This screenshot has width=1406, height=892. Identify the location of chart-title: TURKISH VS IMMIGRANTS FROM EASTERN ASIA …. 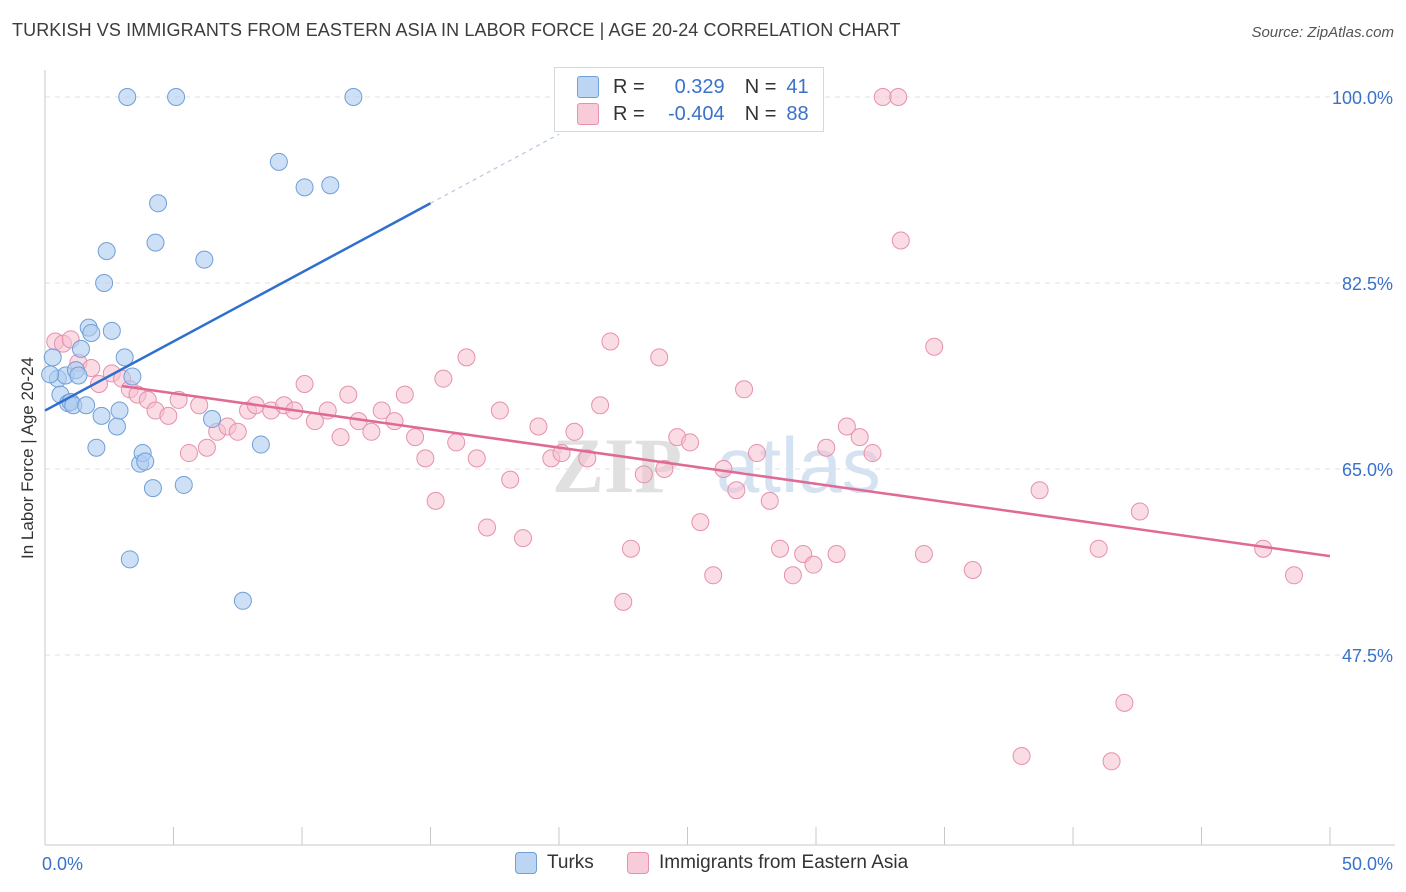
(456, 30).